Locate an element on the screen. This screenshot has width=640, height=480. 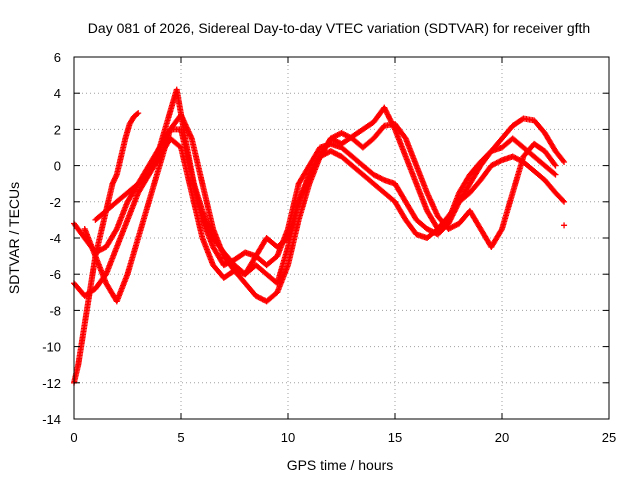
y-axis-label: SDTVAR / TECUs is located at coordinates (14, 238).